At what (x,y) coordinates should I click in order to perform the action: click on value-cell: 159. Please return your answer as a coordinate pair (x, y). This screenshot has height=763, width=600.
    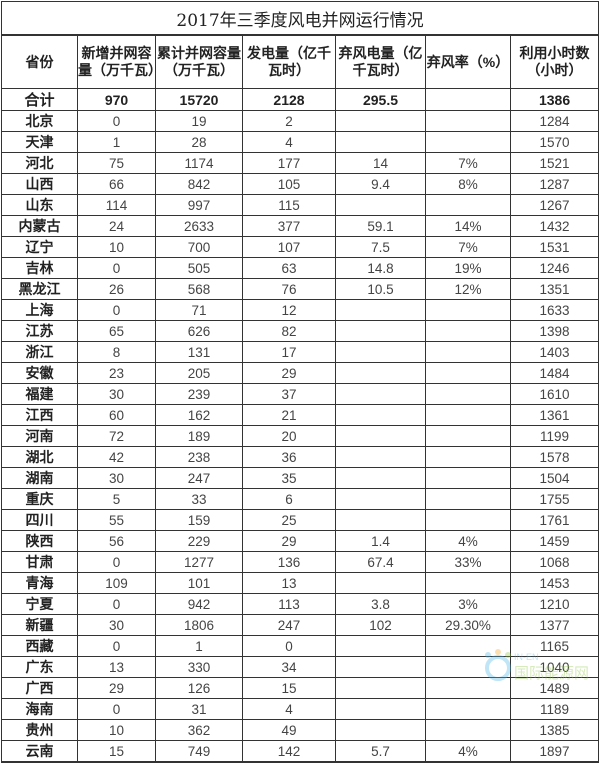
    Looking at the image, I should click on (199, 520).